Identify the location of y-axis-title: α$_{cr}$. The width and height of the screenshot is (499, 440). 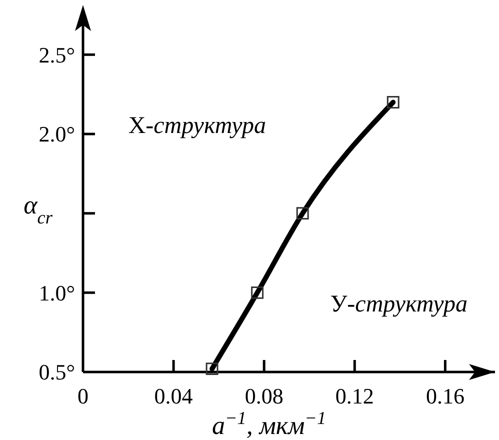
(39, 209).